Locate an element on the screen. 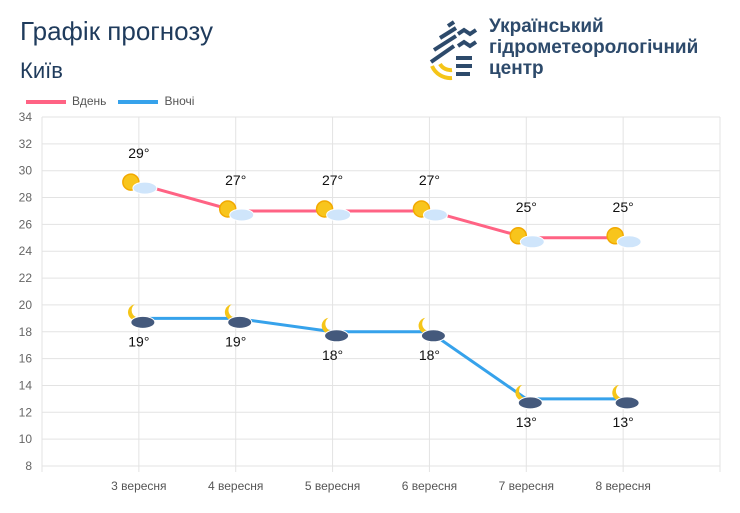 The height and width of the screenshot is (513, 740). y-tick-label: 14 is located at coordinates (26, 385).